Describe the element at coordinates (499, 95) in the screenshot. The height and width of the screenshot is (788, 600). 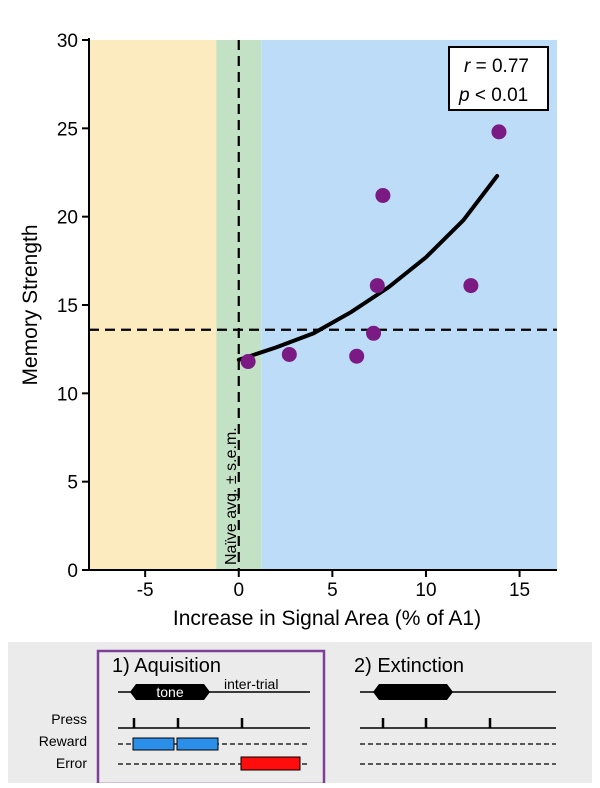
I see `p-value: < 0.01` at that location.